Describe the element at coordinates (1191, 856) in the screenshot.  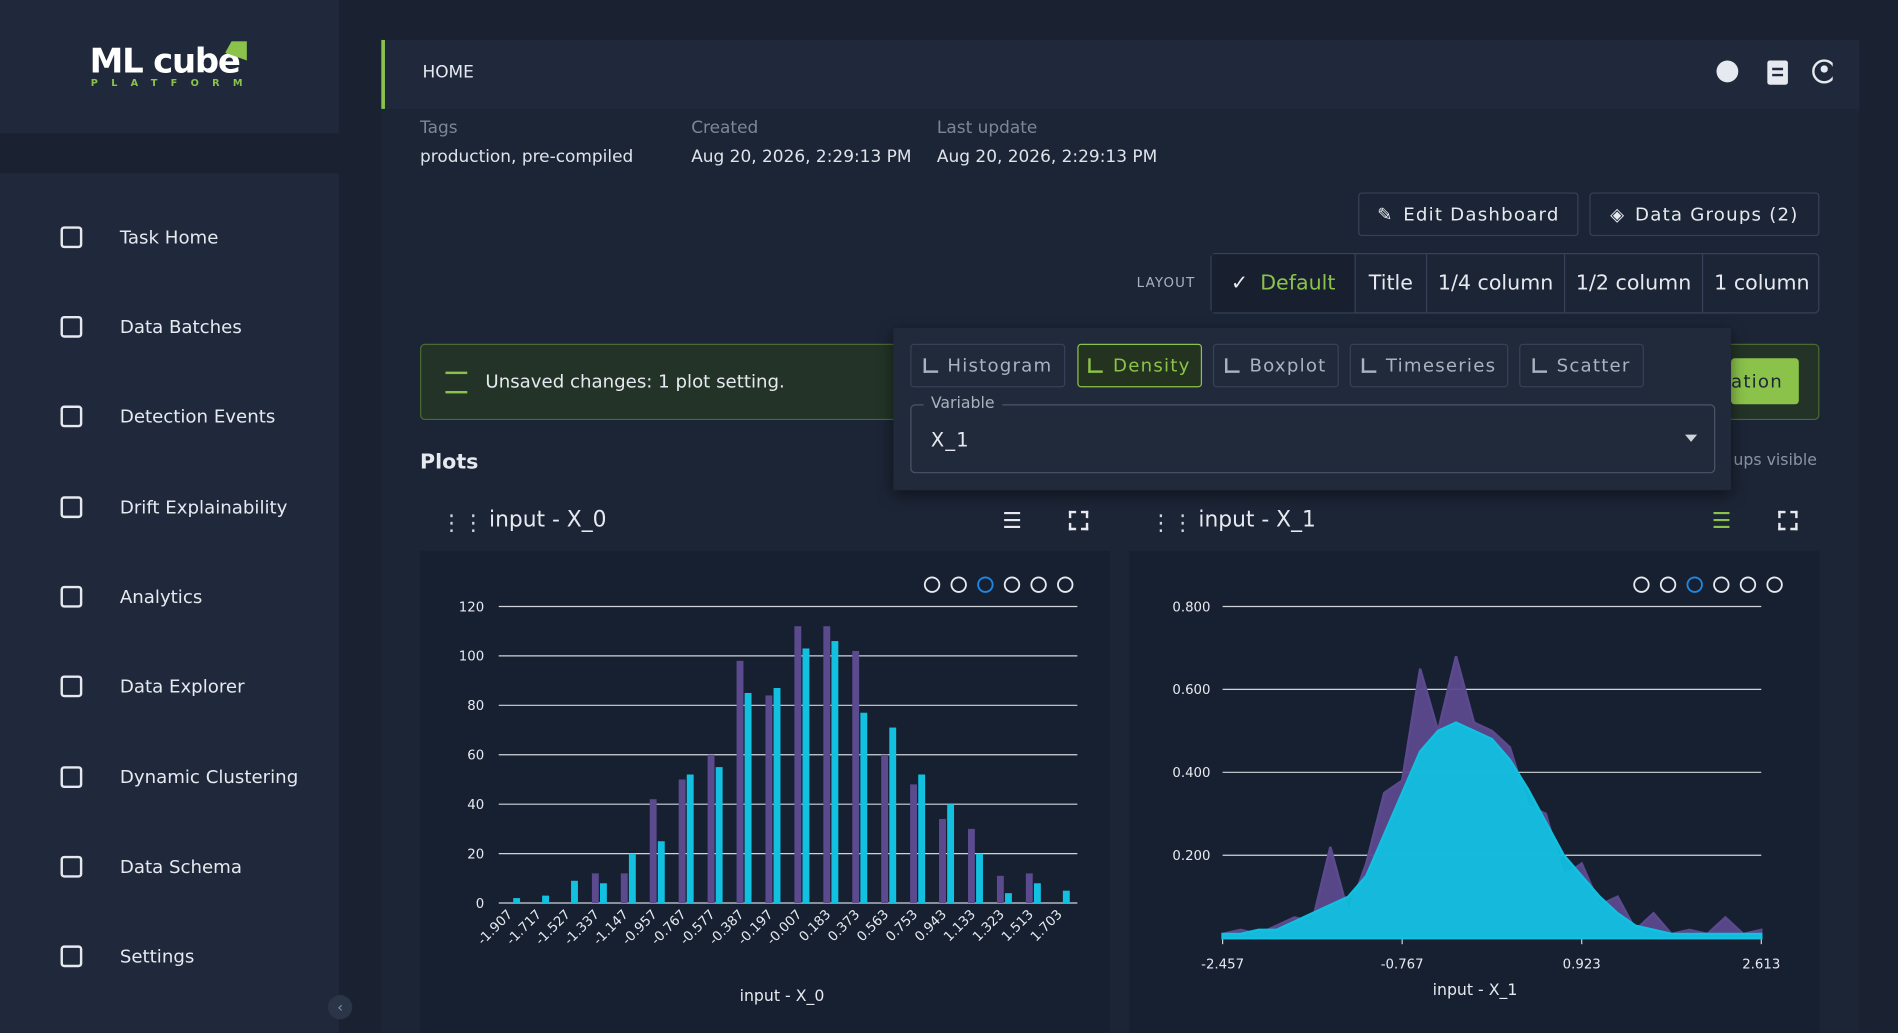
I see `y-tick-label: 0.200` at that location.